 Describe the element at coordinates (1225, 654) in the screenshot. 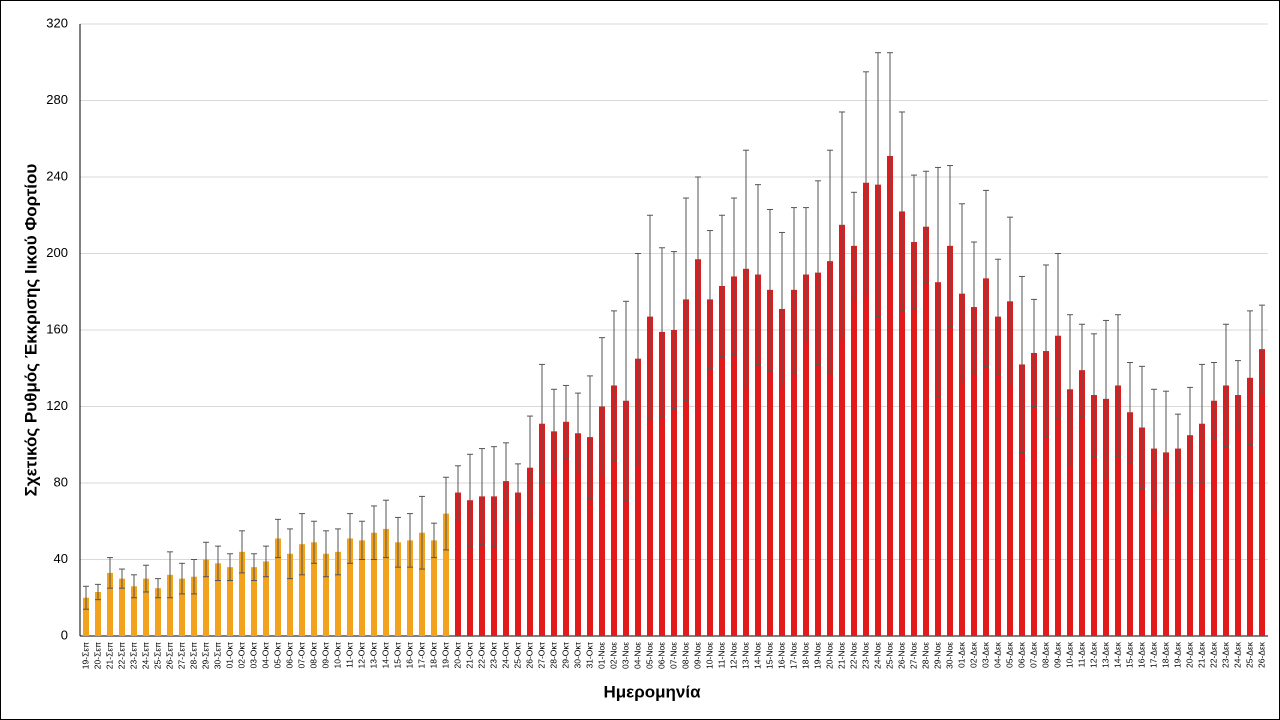

I see `x-tick-label: 23-Δεκ` at that location.